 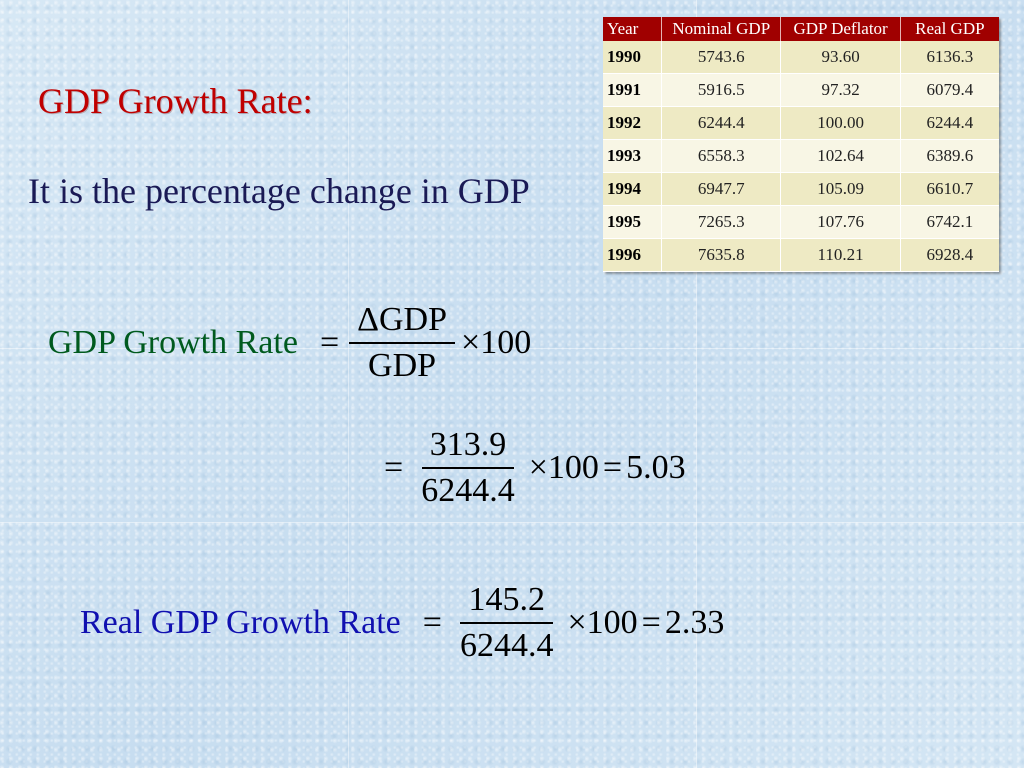 I want to click on slide-title: GDP Growth Rate:, so click(x=175, y=101).